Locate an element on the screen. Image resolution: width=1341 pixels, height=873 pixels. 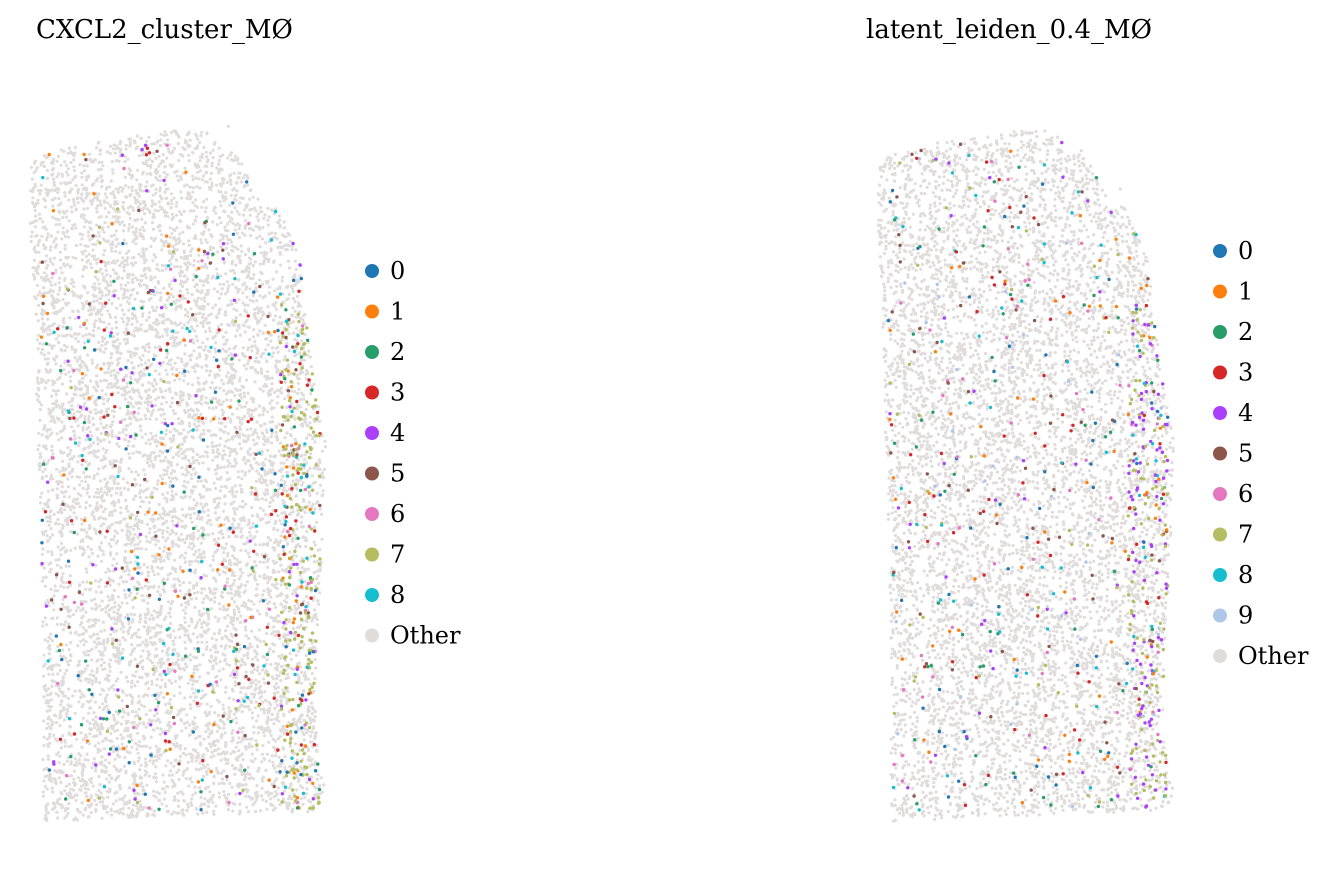
panel-title: CXCL2_cluster_MØ is located at coordinates (164, 30).